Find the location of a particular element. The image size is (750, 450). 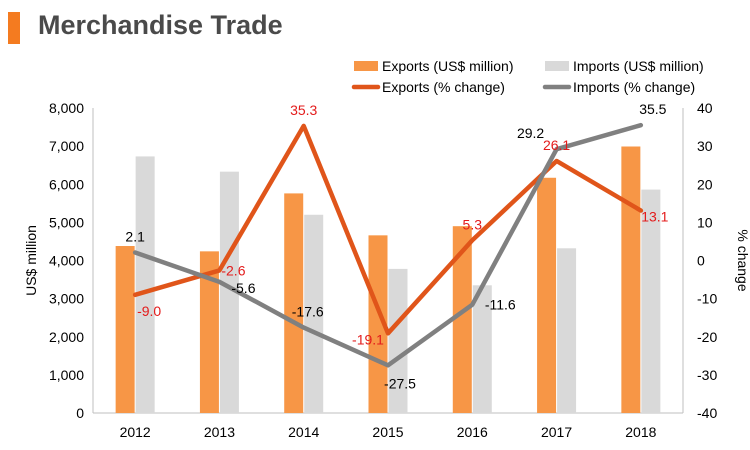

imports-data-label: -5.6 is located at coordinates (243, 288).